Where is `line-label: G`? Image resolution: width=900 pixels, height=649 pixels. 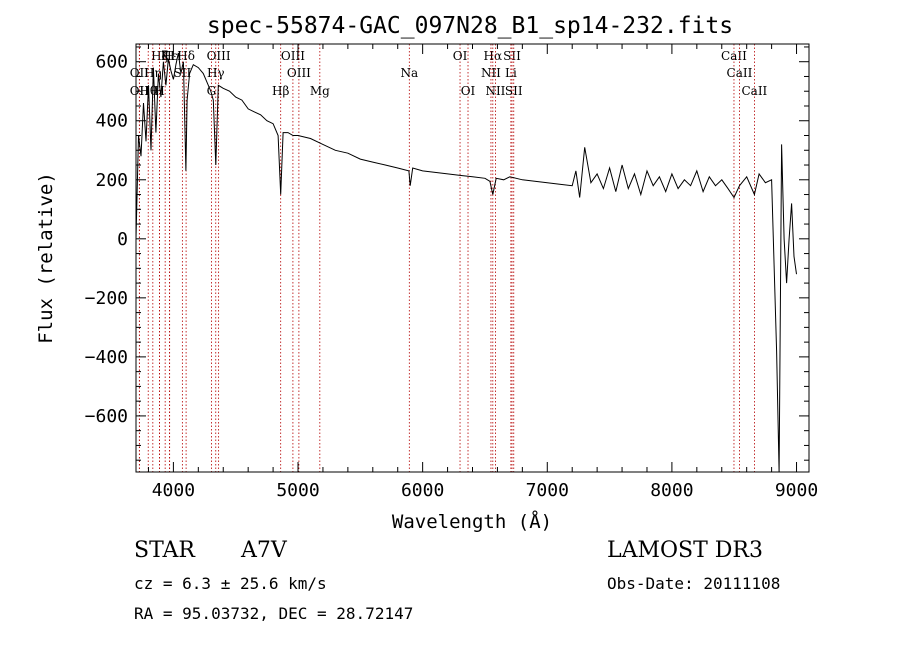
line-label: G is located at coordinates (212, 91).